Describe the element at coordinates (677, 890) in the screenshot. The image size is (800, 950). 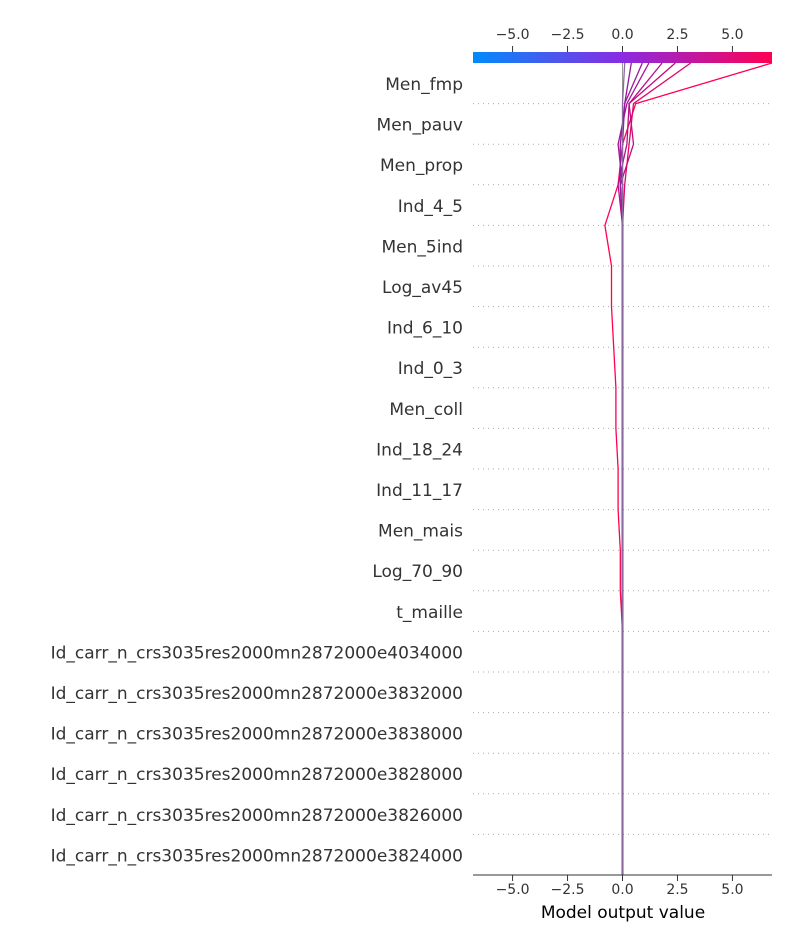
I see `bottom-tick-label: 2.5` at that location.